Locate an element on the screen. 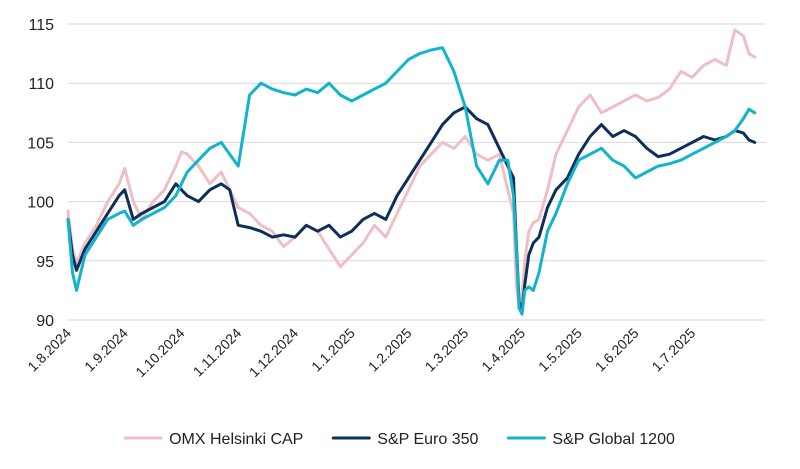 The width and height of the screenshot is (800, 469). x-tick-label: 1.1.2025 is located at coordinates (333, 350).